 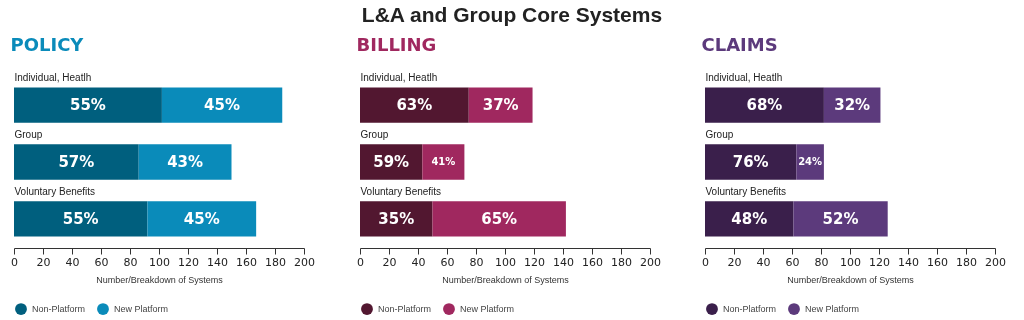 I want to click on annotation: 63%, so click(x=413, y=105).